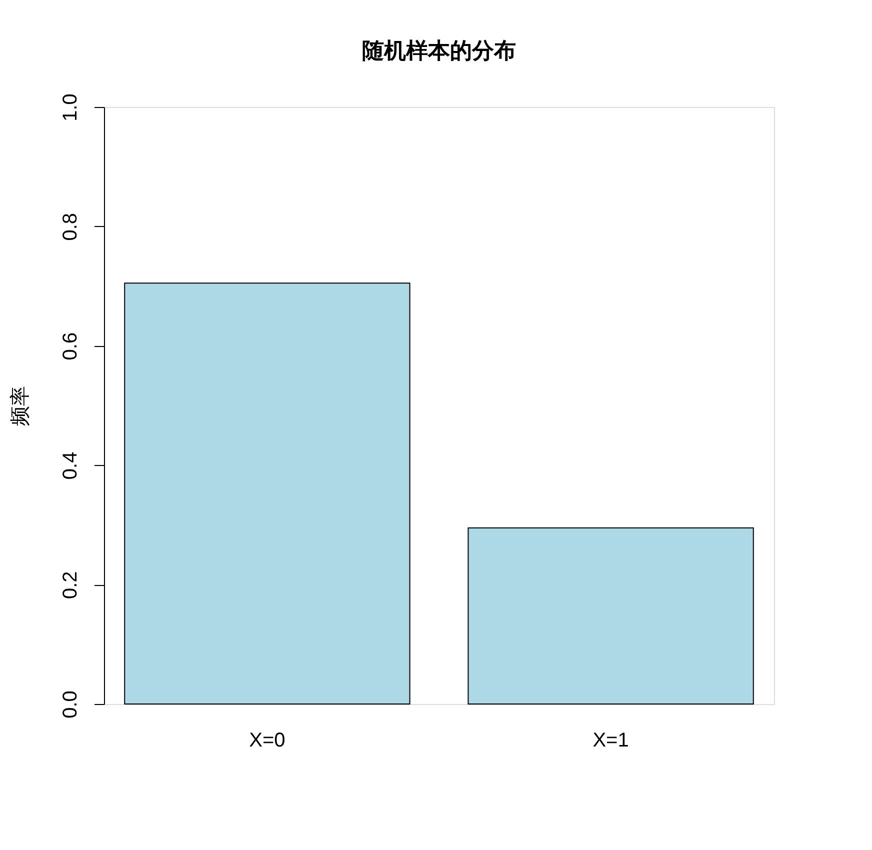 This screenshot has width=872, height=850. What do you see at coordinates (267, 741) in the screenshot?
I see `x-tick-label: X=0` at bounding box center [267, 741].